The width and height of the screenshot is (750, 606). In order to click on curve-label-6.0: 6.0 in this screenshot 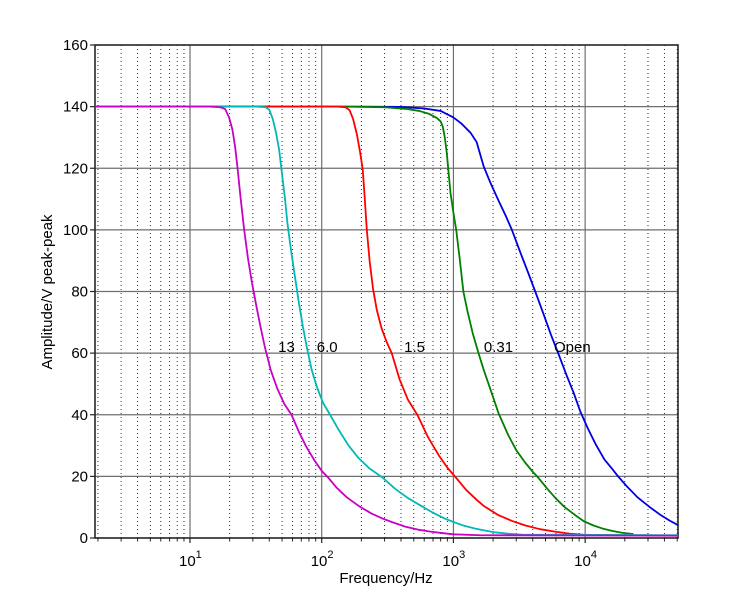, I will do `click(327, 347)`.